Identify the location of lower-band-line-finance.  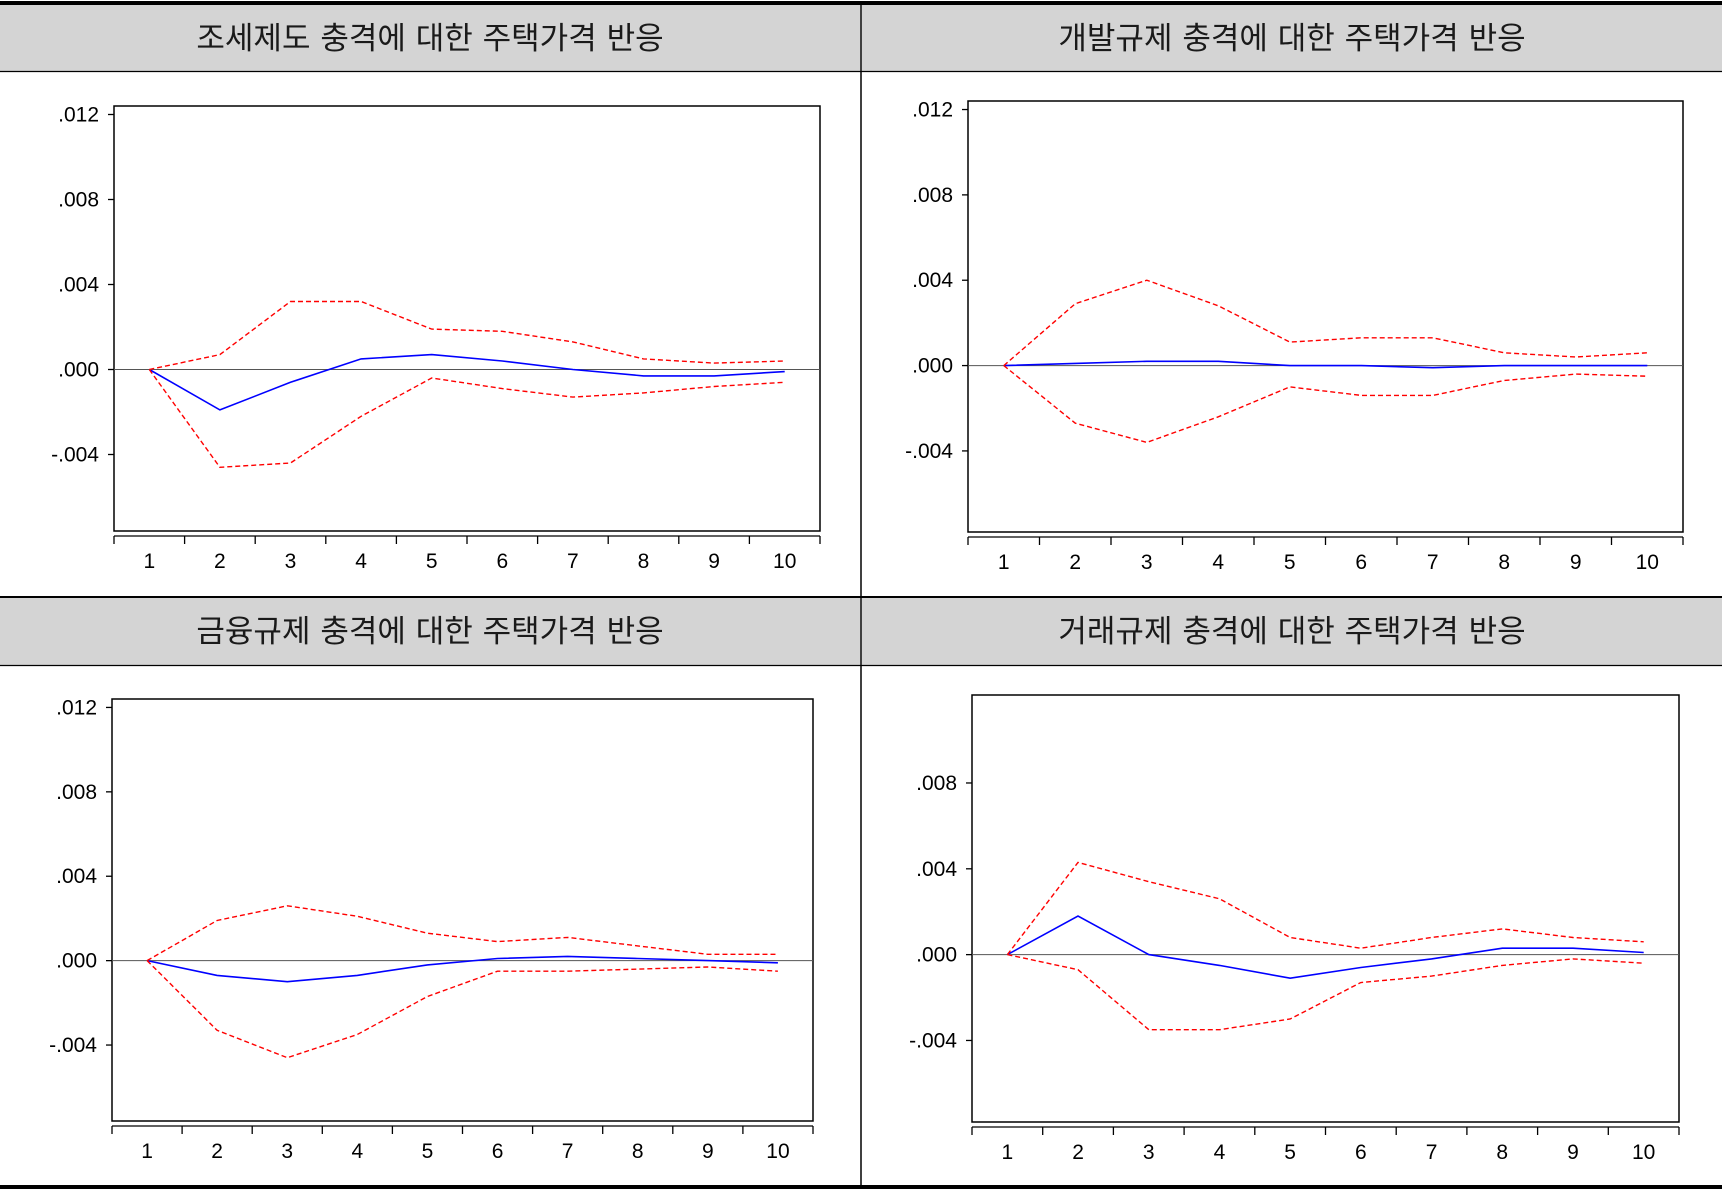
(462, 1009).